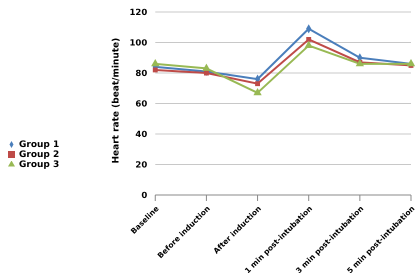  Describe the element at coordinates (141, 165) in the screenshot. I see `y-tick-label: 20` at that location.